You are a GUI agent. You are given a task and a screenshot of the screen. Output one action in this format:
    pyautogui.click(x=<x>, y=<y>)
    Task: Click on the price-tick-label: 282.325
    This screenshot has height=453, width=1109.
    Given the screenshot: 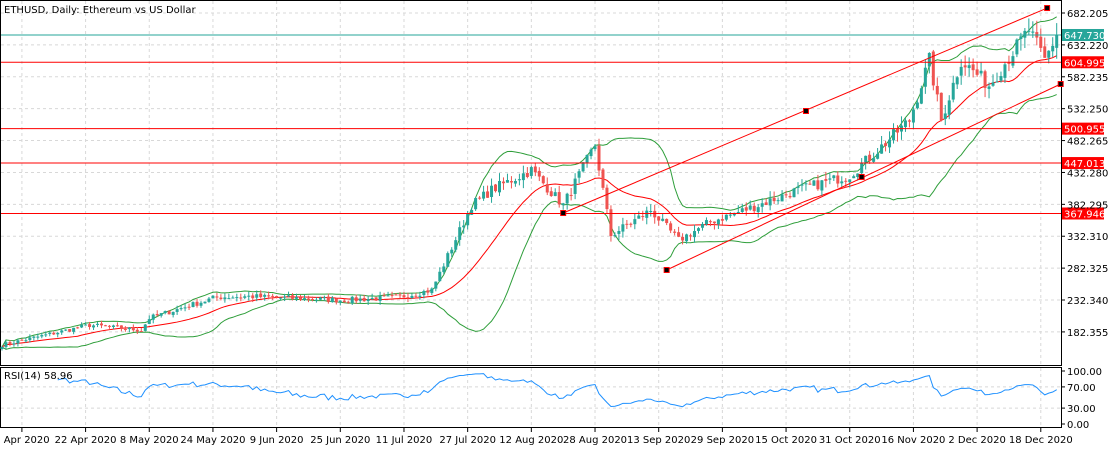 What is the action you would take?
    pyautogui.click(x=1087, y=269)
    